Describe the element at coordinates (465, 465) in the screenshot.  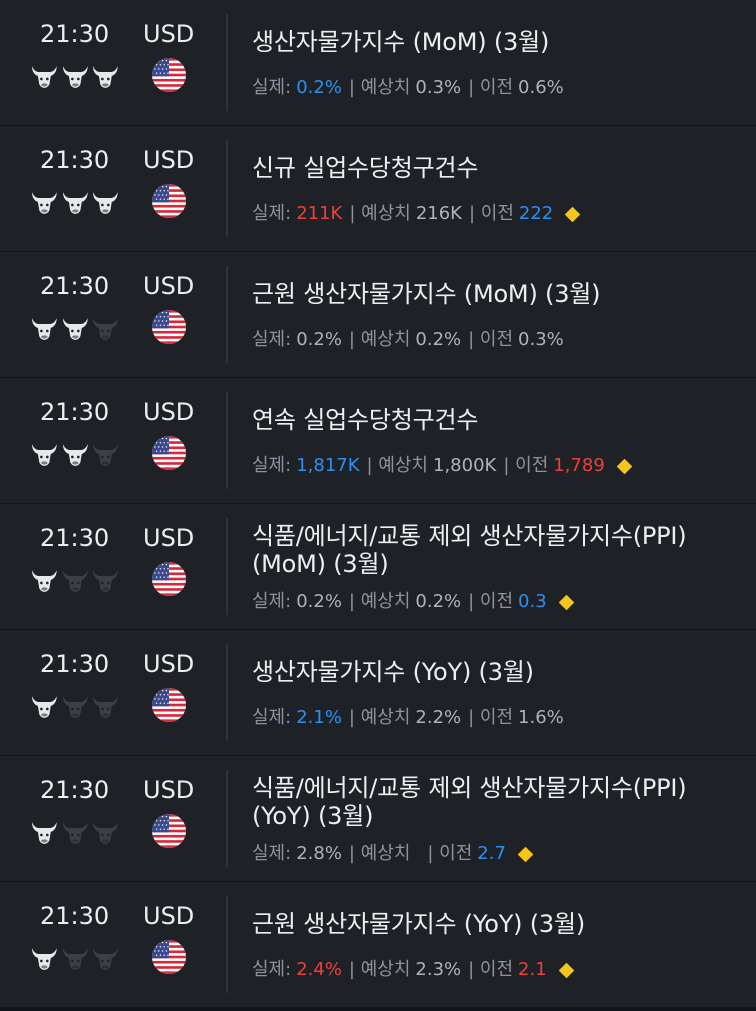
I see `forecast-value: 1,800K` at that location.